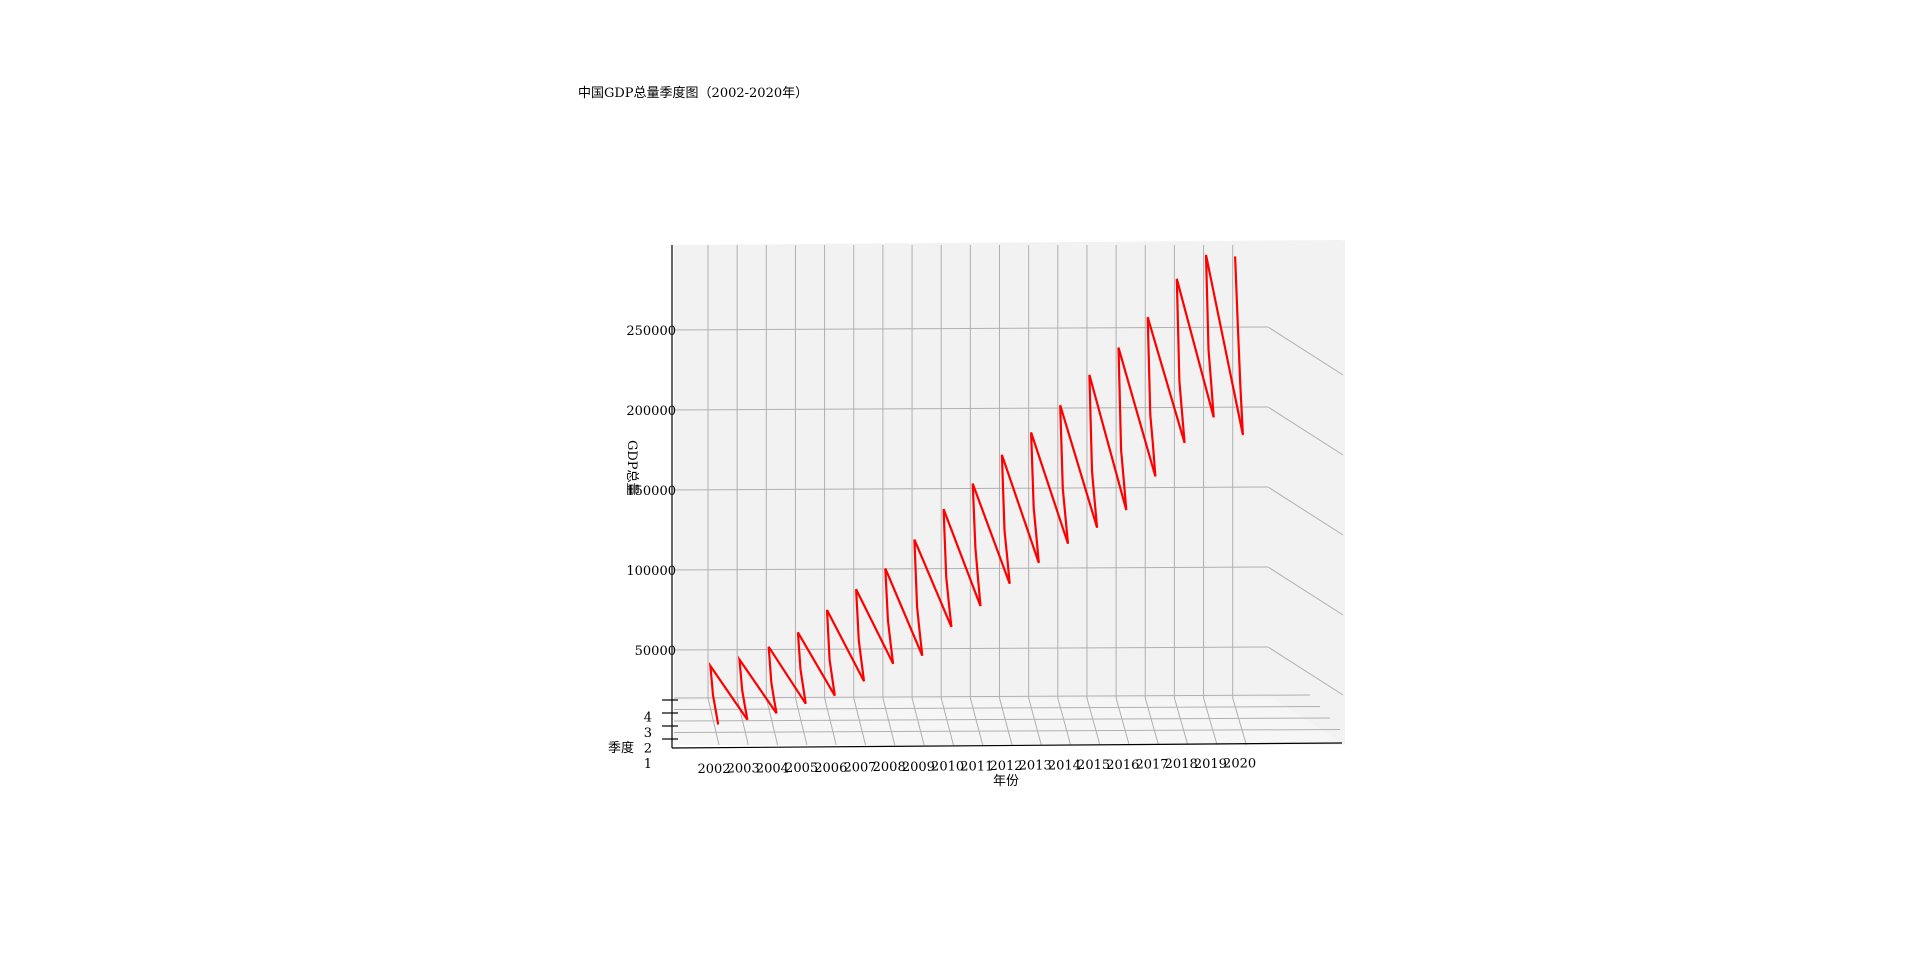 The width and height of the screenshot is (1920, 973). What do you see at coordinates (631, 468) in the screenshot?
I see `z-axis-label: GDP总量` at bounding box center [631, 468].